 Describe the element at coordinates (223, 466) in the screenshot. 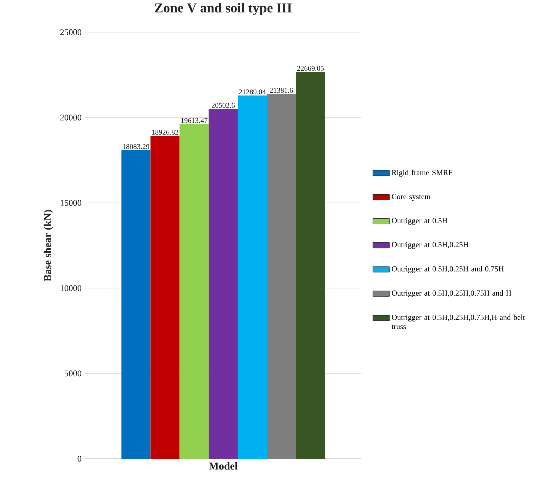

I see `x-tick-label: Model` at that location.